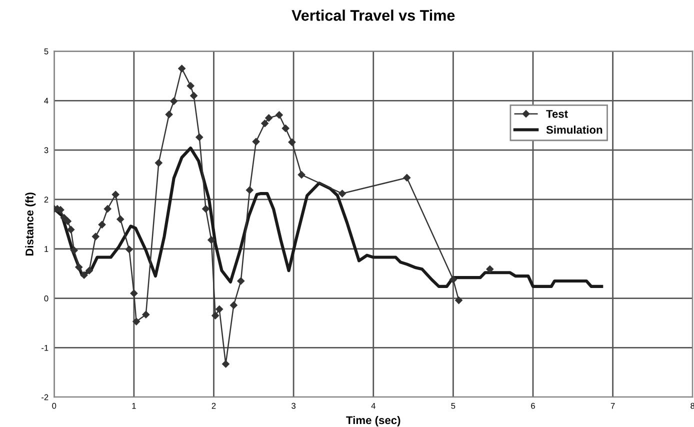 Image resolution: width=694 pixels, height=427 pixels. What do you see at coordinates (46, 51) in the screenshot?
I see `y-tick-label: 5` at bounding box center [46, 51].